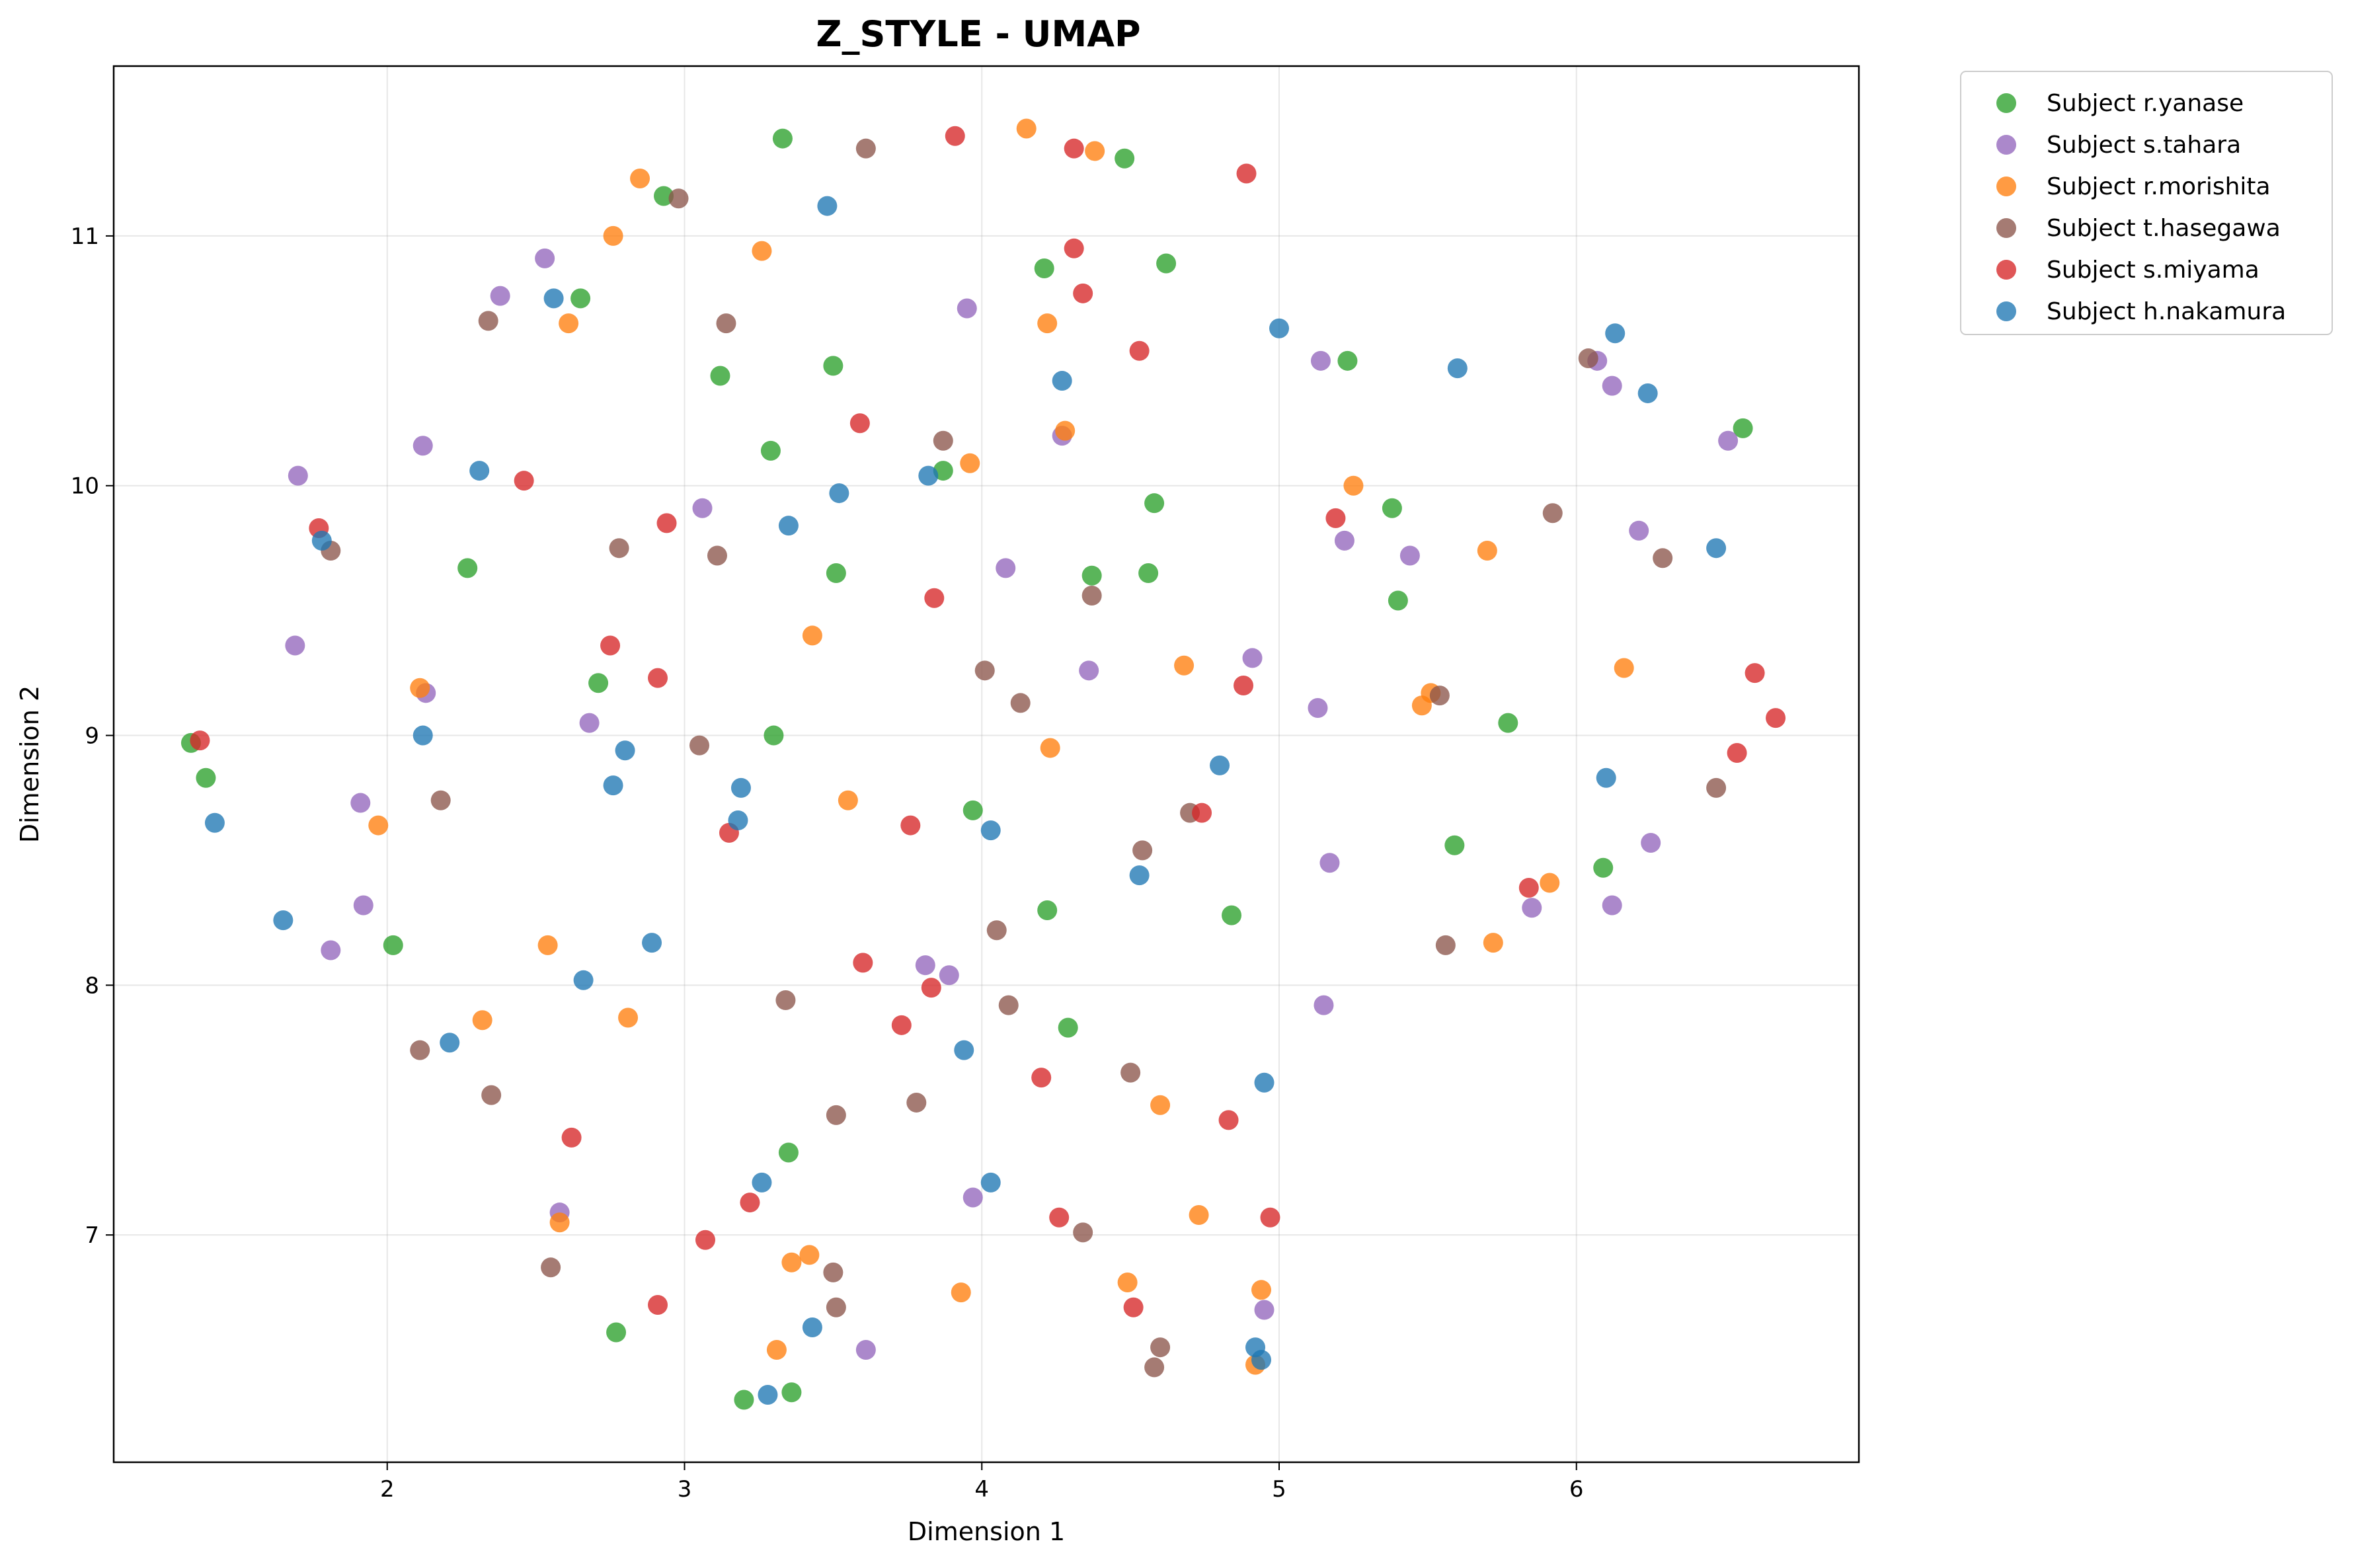 The image size is (2354, 1568). I want to click on x-tick-label: 5, so click(1279, 1489).